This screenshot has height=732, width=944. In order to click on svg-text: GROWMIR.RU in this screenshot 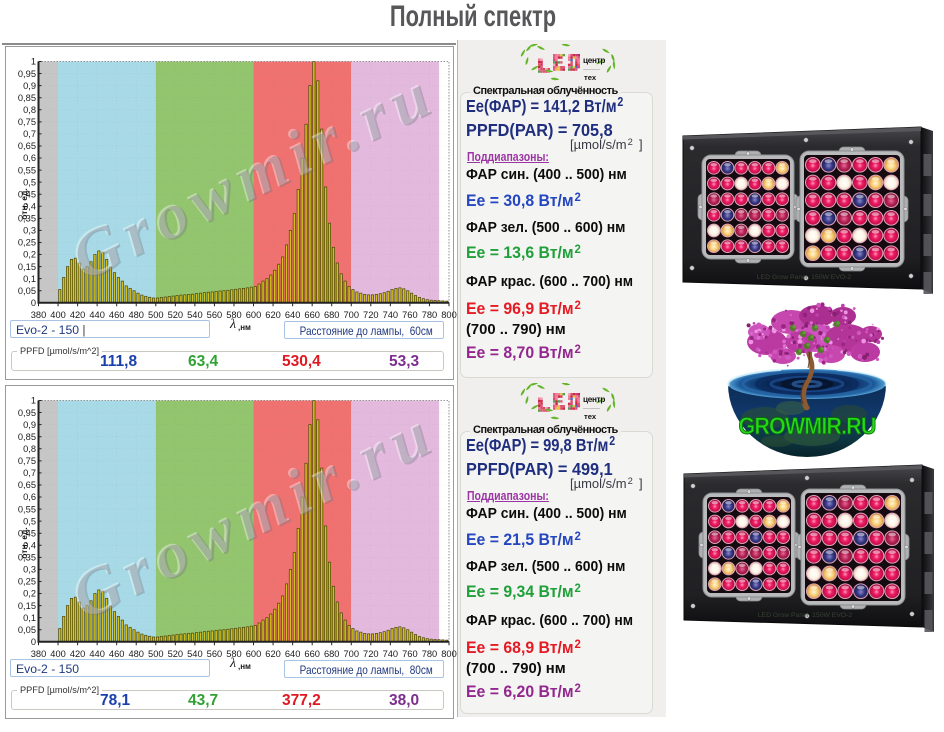, I will do `click(807, 426)`.